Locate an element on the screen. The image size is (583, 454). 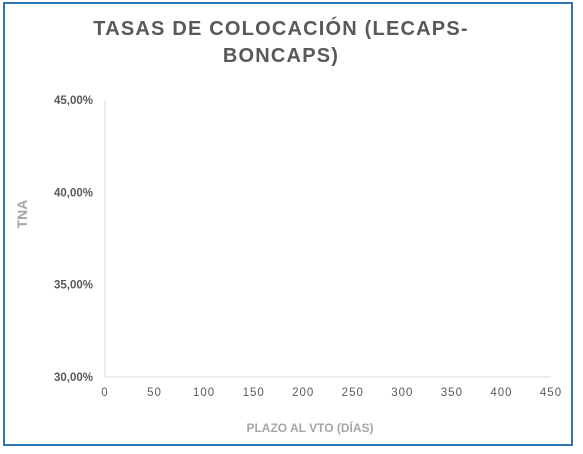
x-tick-label: 100 is located at coordinates (204, 393).